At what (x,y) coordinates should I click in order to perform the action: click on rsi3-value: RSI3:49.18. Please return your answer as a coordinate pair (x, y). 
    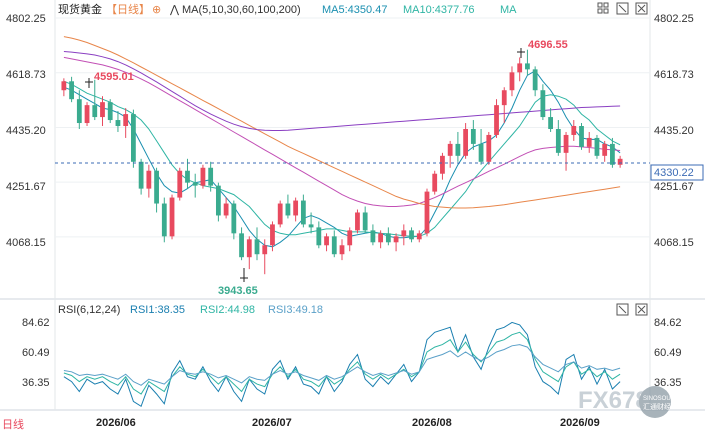
    Looking at the image, I should click on (295, 310).